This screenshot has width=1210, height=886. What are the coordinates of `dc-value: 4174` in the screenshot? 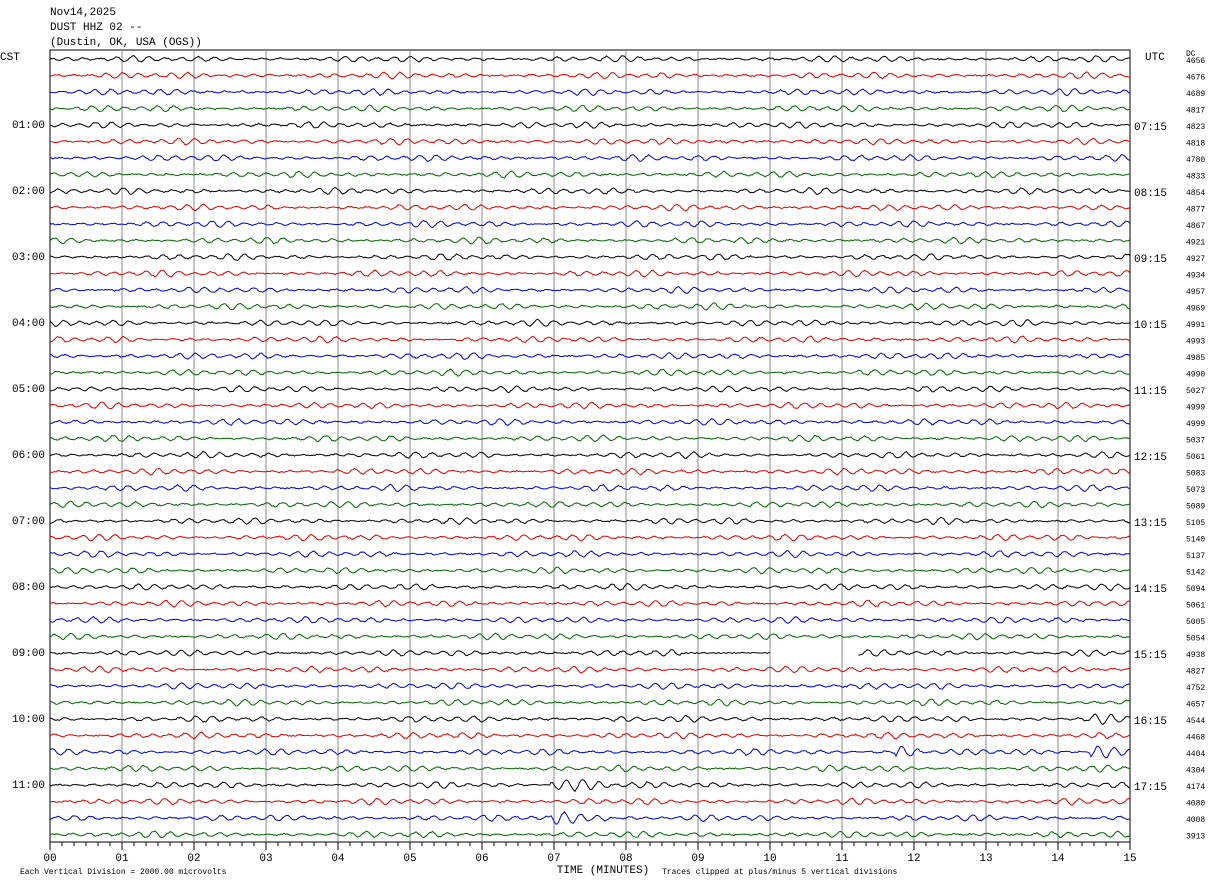 It's located at (1195, 787).